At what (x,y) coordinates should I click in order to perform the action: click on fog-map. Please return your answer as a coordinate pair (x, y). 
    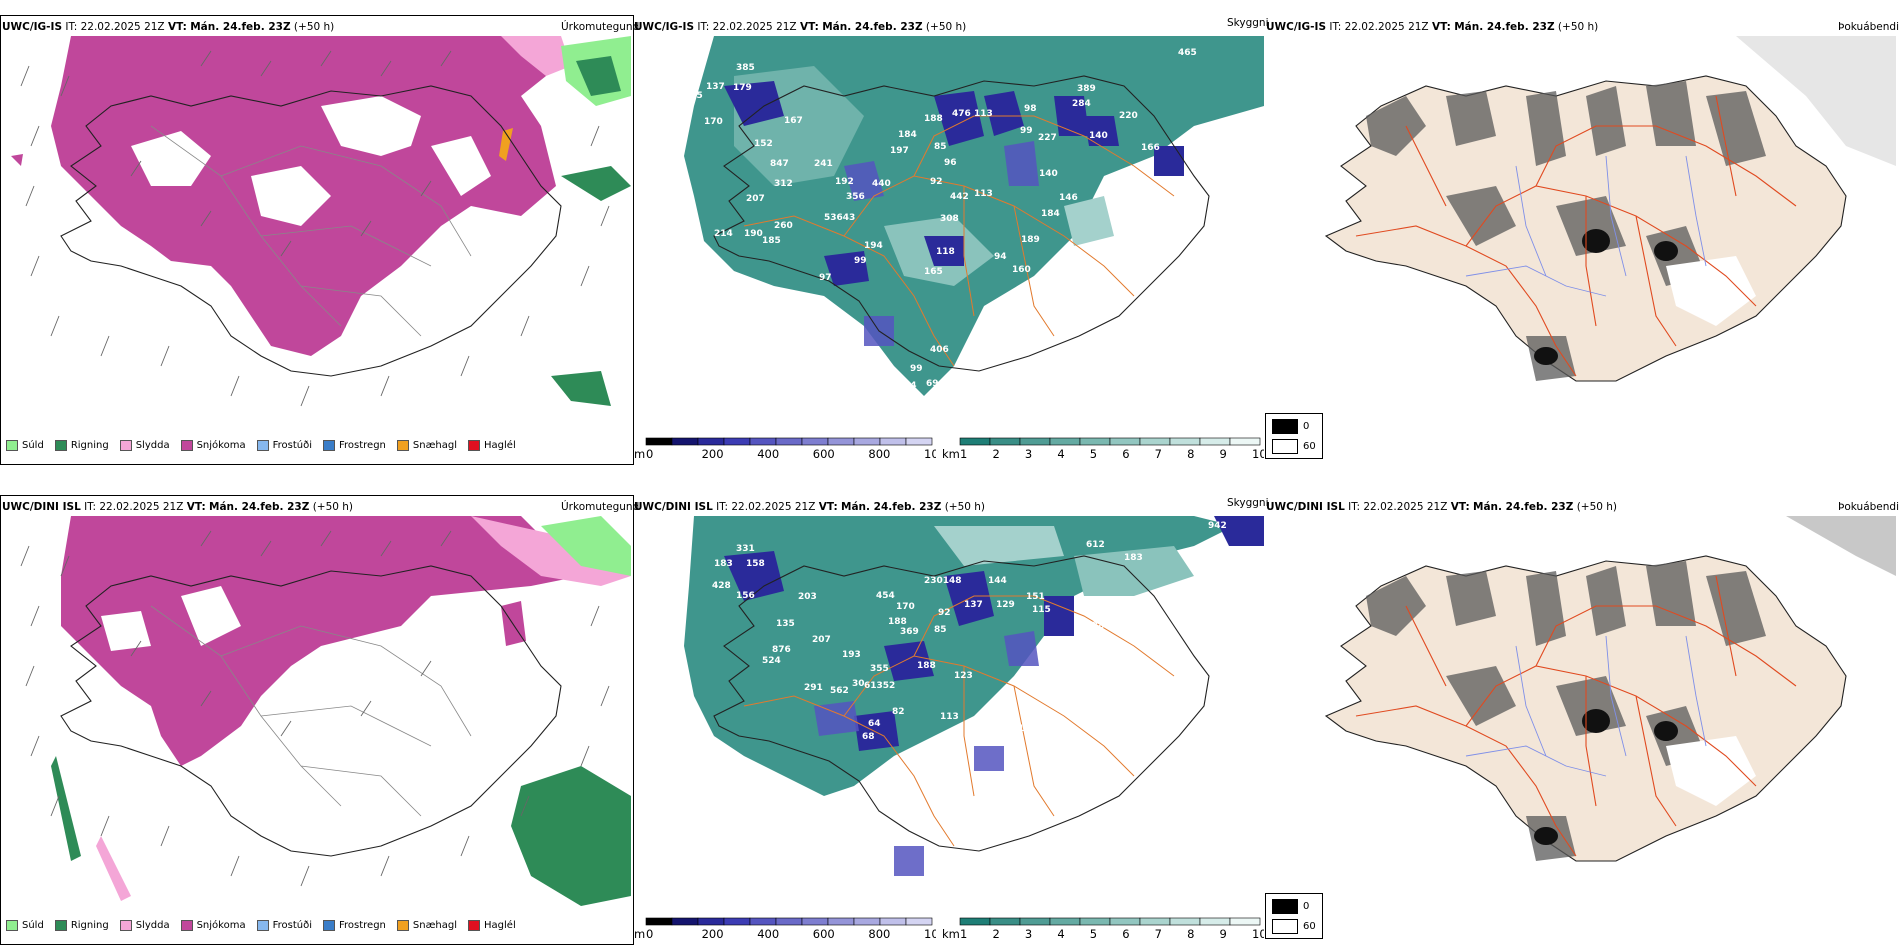
    Looking at the image, I should click on (1581, 716).